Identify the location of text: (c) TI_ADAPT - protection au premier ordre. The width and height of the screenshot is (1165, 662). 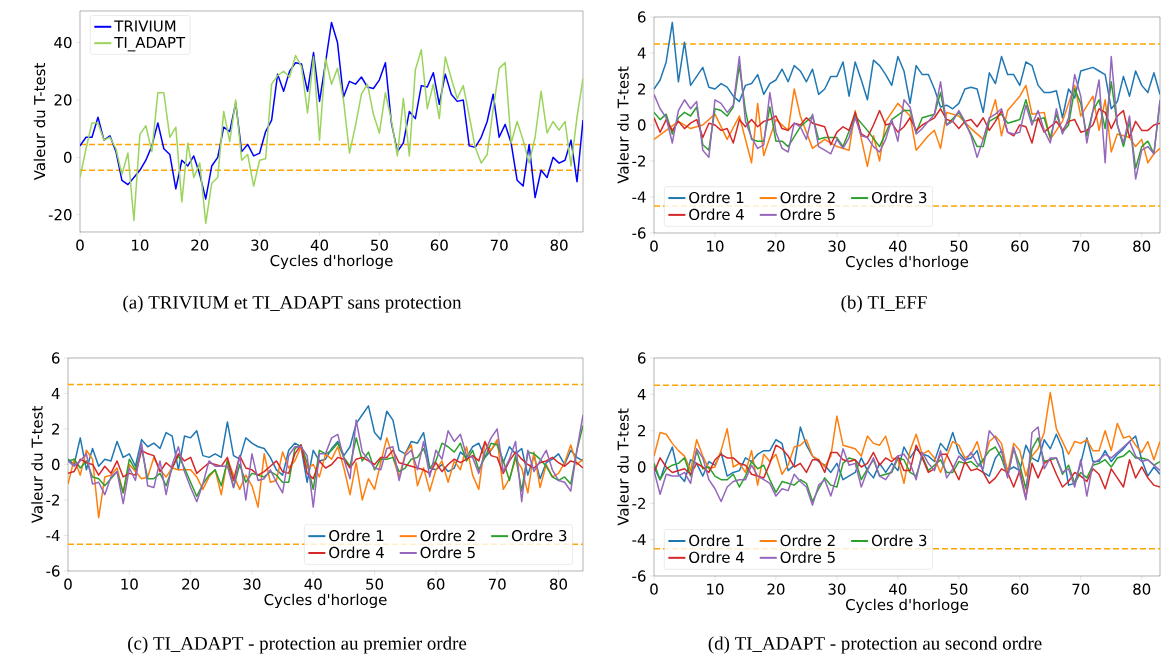
(297, 645).